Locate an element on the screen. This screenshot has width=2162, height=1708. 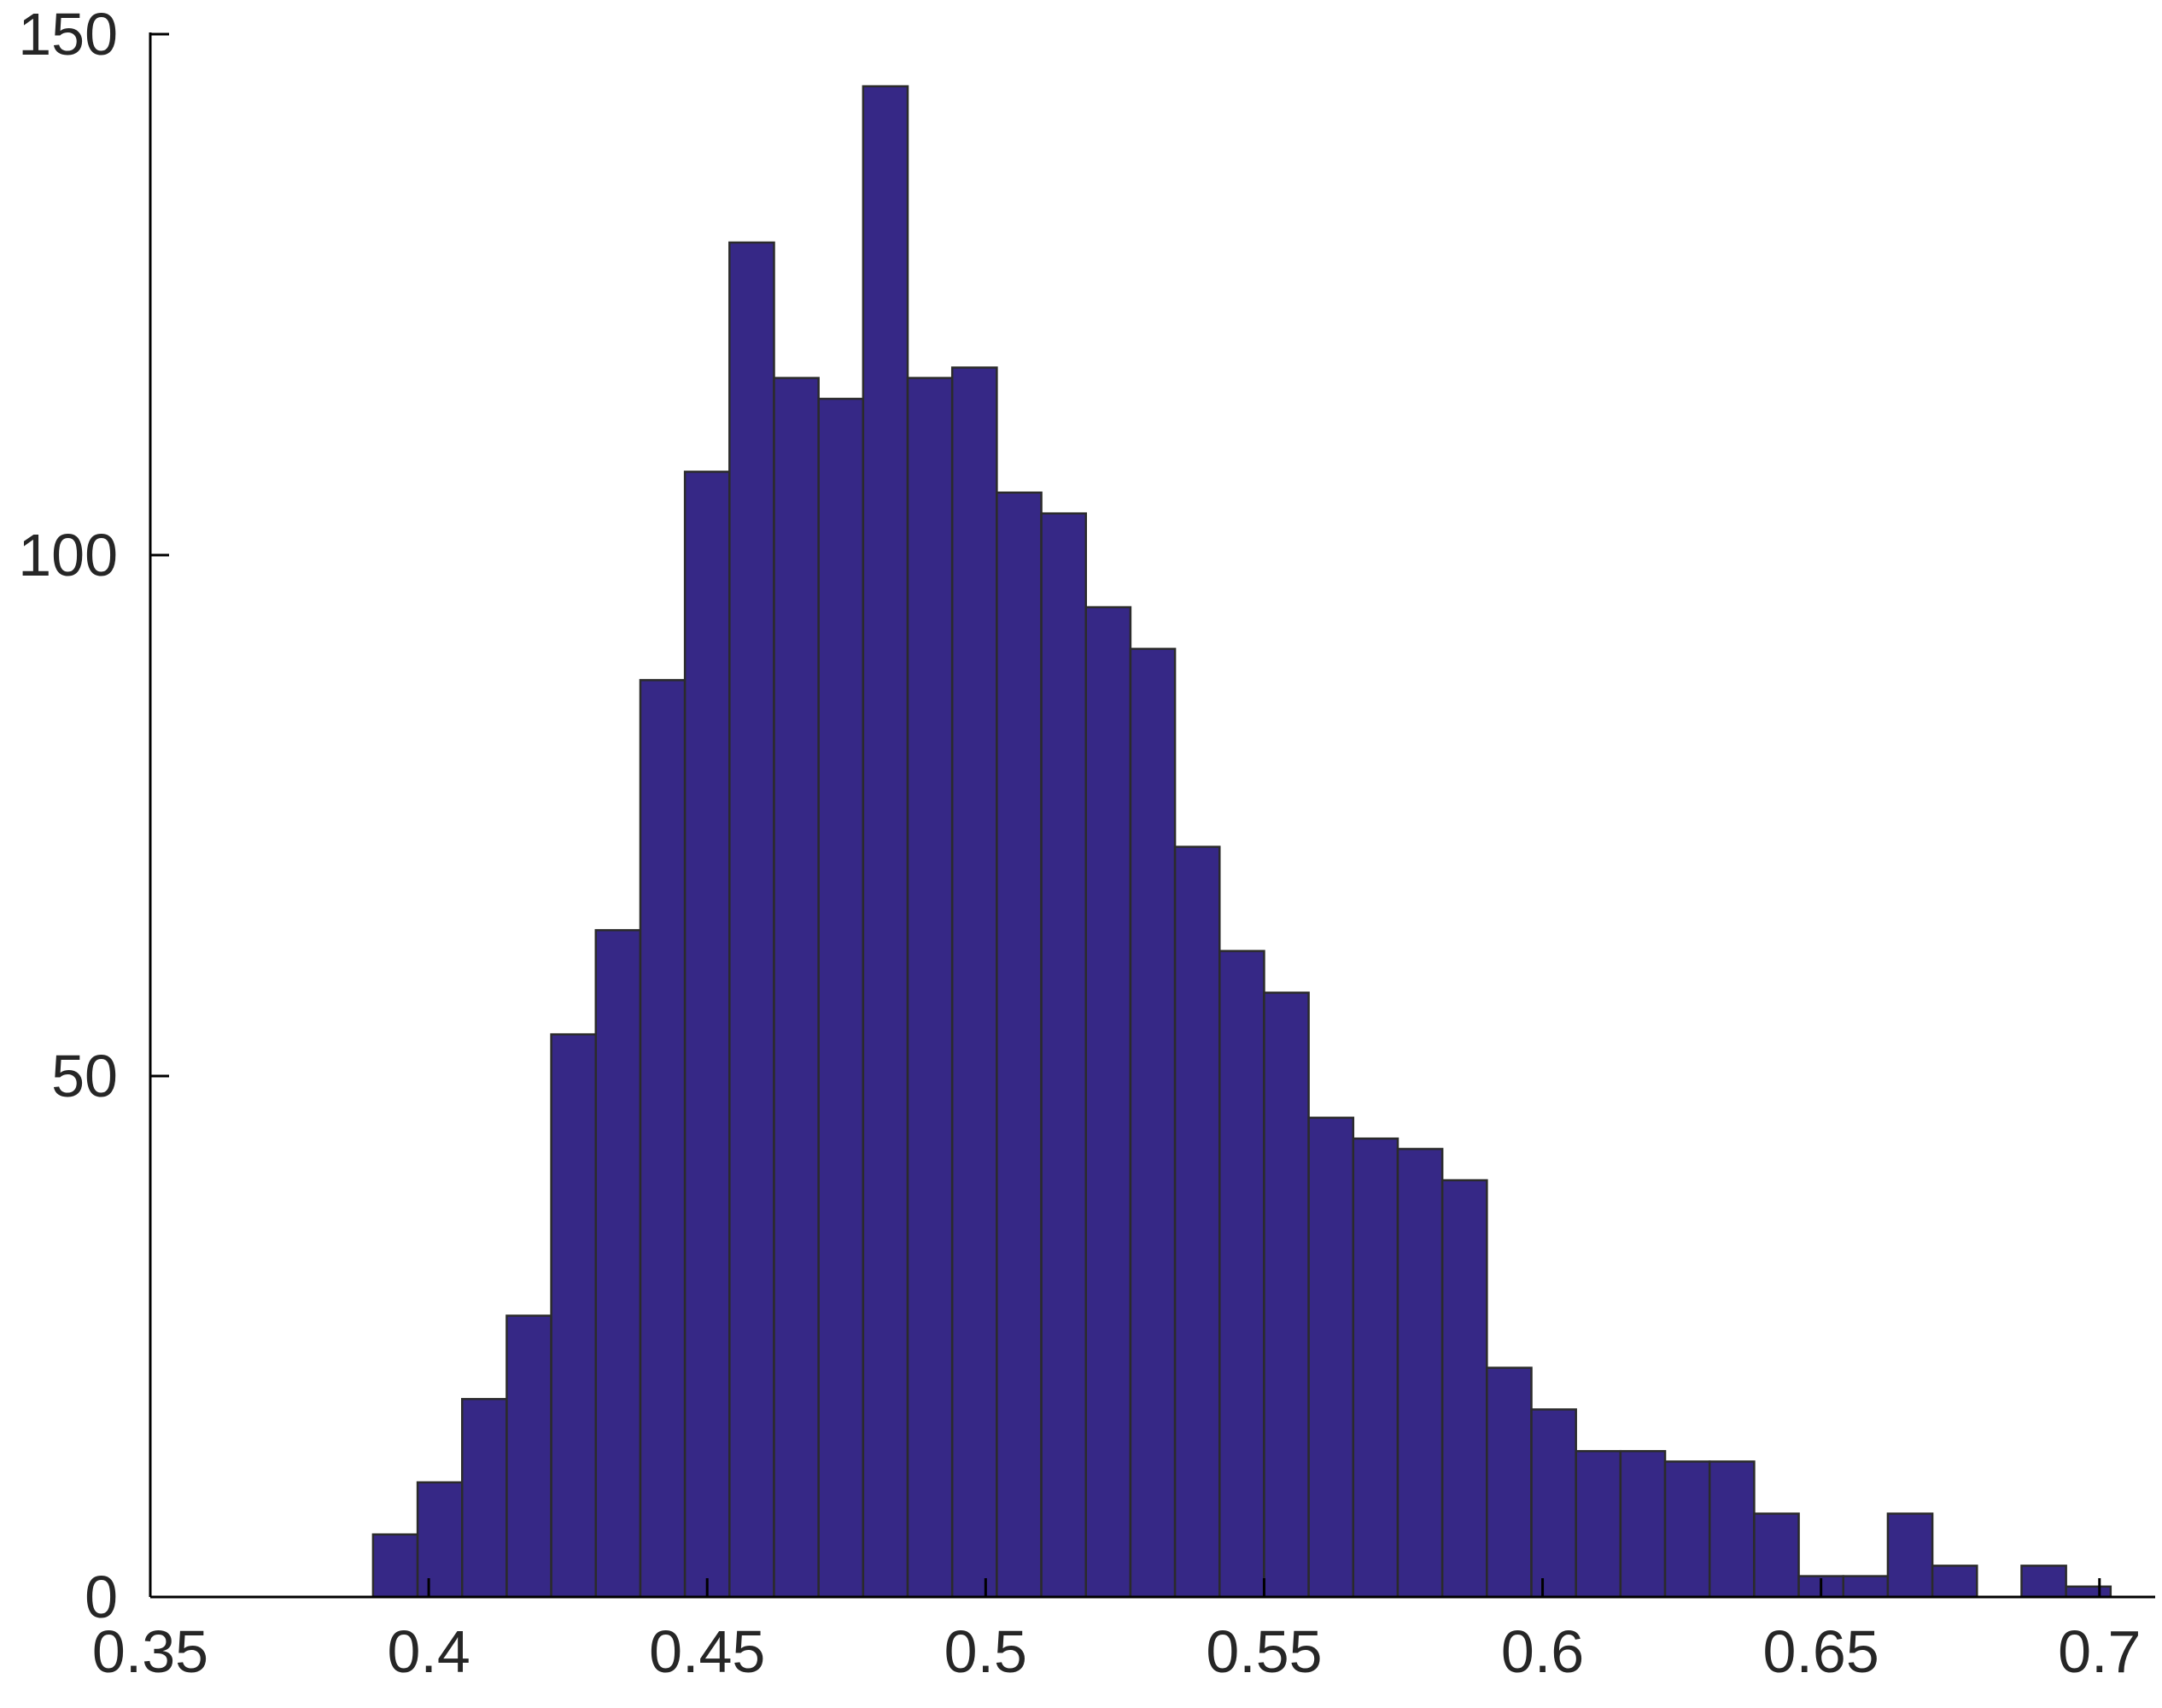
x-tick-label: 0.65 is located at coordinates (1821, 1651).